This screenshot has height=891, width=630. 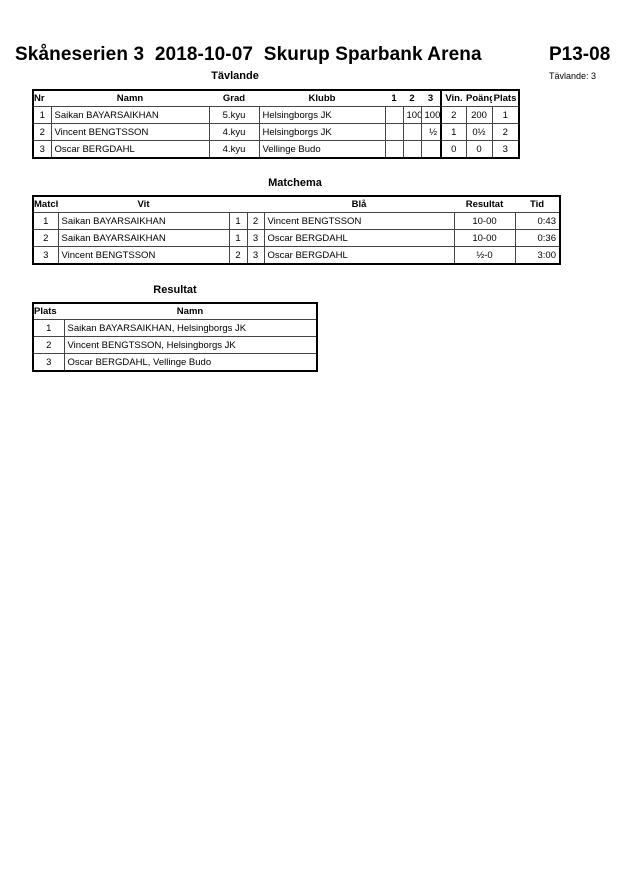 I want to click on category-code: P13-08, so click(x=580, y=54).